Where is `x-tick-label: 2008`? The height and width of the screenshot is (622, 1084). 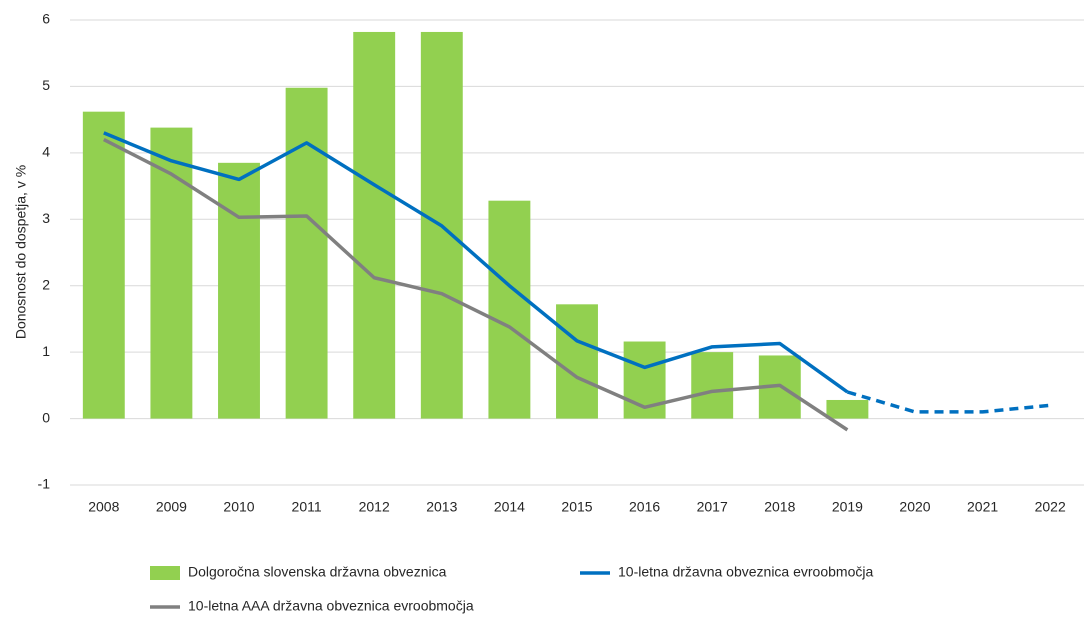
x-tick-label: 2008 is located at coordinates (103, 507).